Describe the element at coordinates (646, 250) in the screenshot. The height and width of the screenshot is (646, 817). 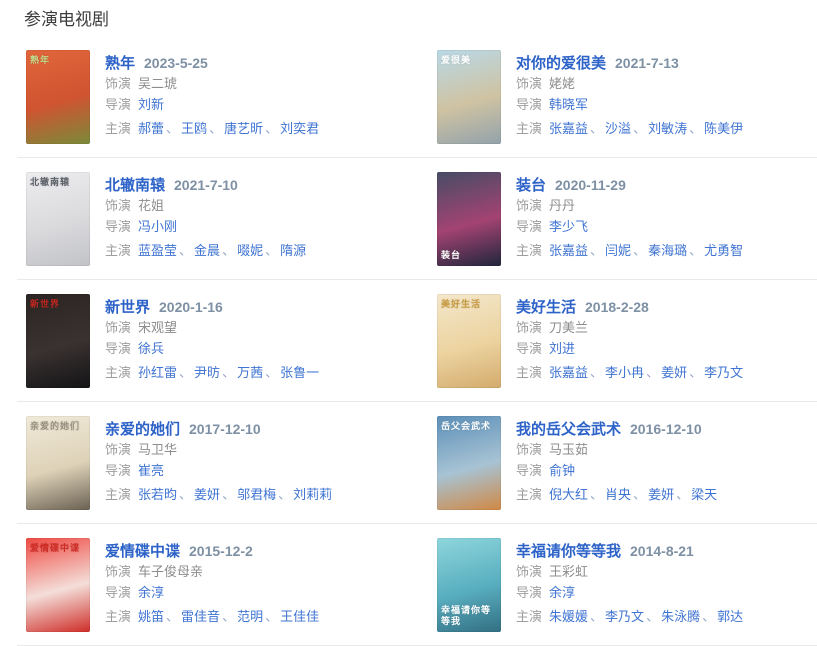
I see `starring-links: 张嘉益、闫妮、秦海璐、尤勇智` at that location.